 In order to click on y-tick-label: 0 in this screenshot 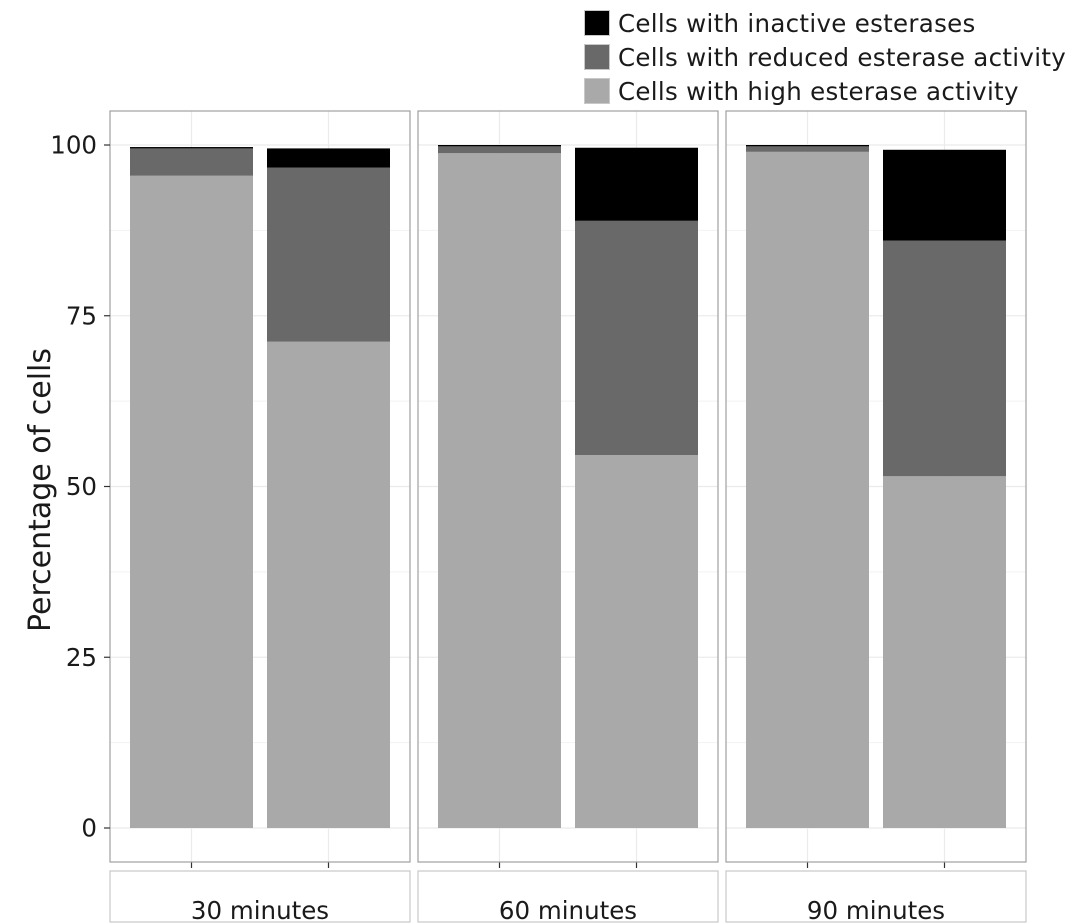, I will do `click(89, 828)`.